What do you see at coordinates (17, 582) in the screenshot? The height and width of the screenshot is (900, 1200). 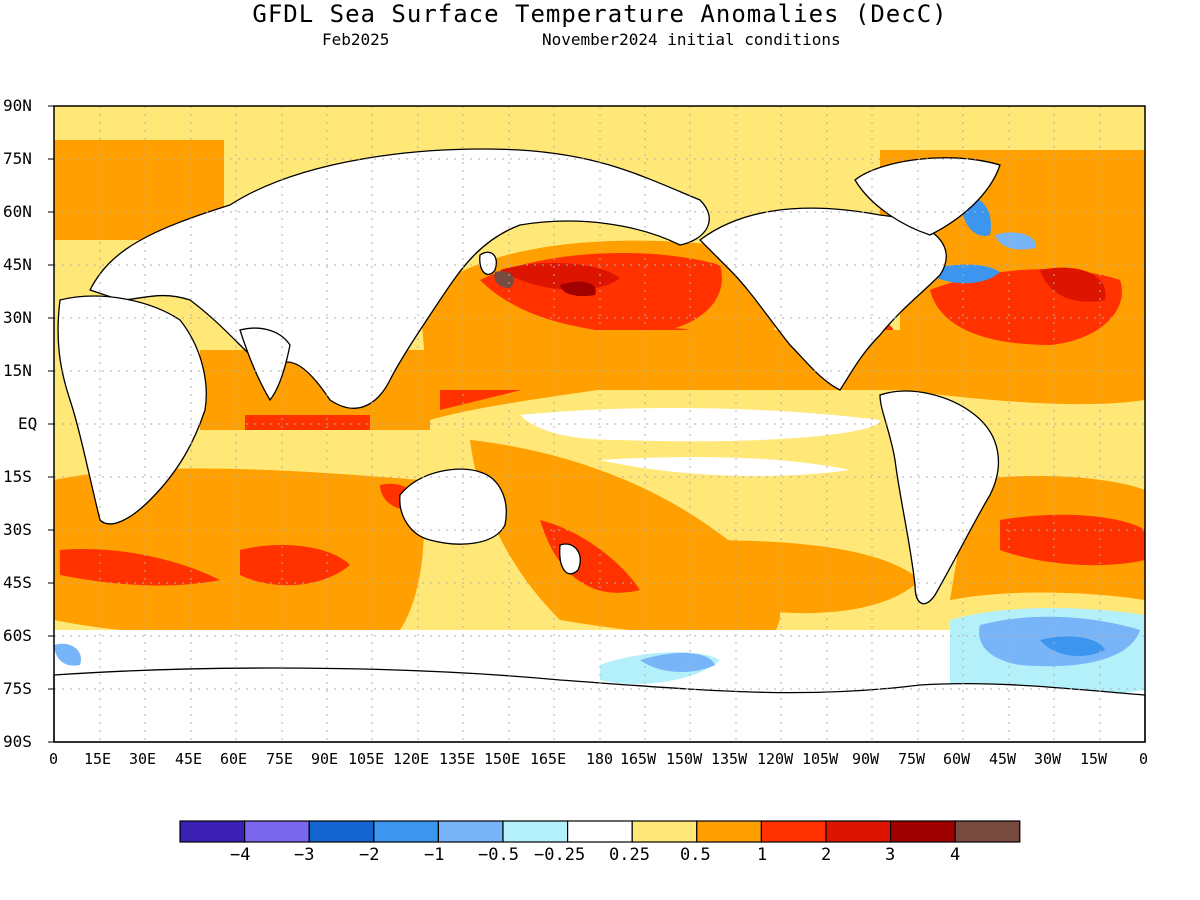 I see `lat-label: 45S` at bounding box center [17, 582].